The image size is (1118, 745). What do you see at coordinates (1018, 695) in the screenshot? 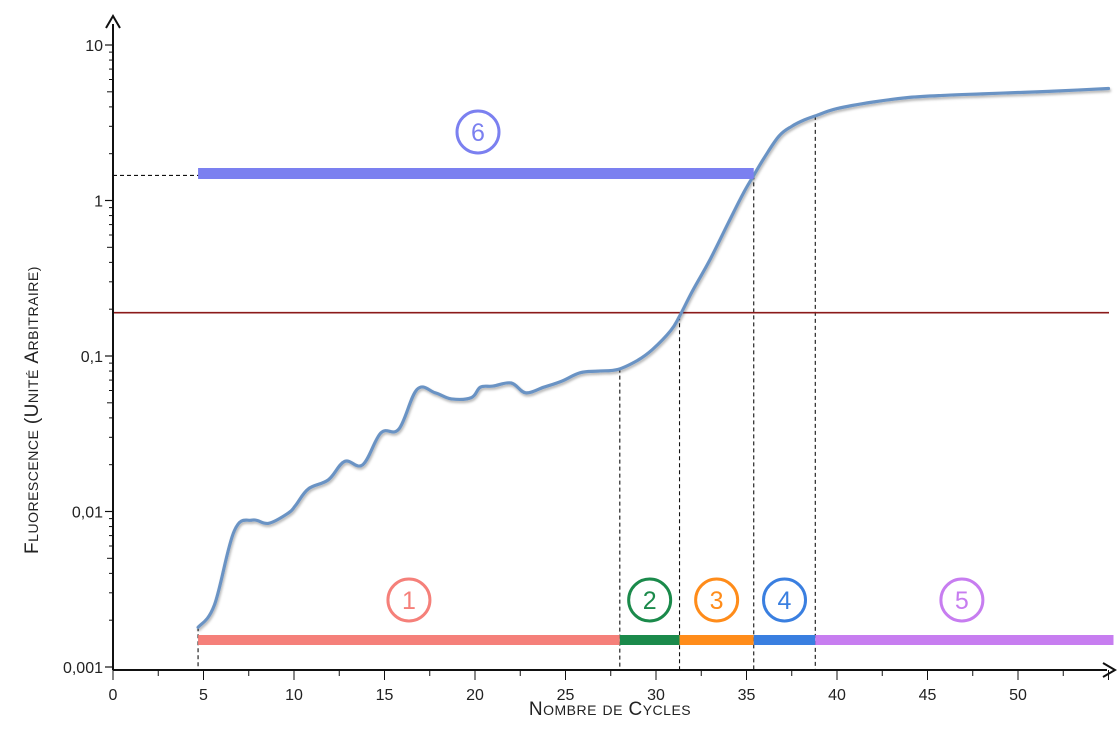
I see `x-tick-label: 50` at bounding box center [1018, 695].